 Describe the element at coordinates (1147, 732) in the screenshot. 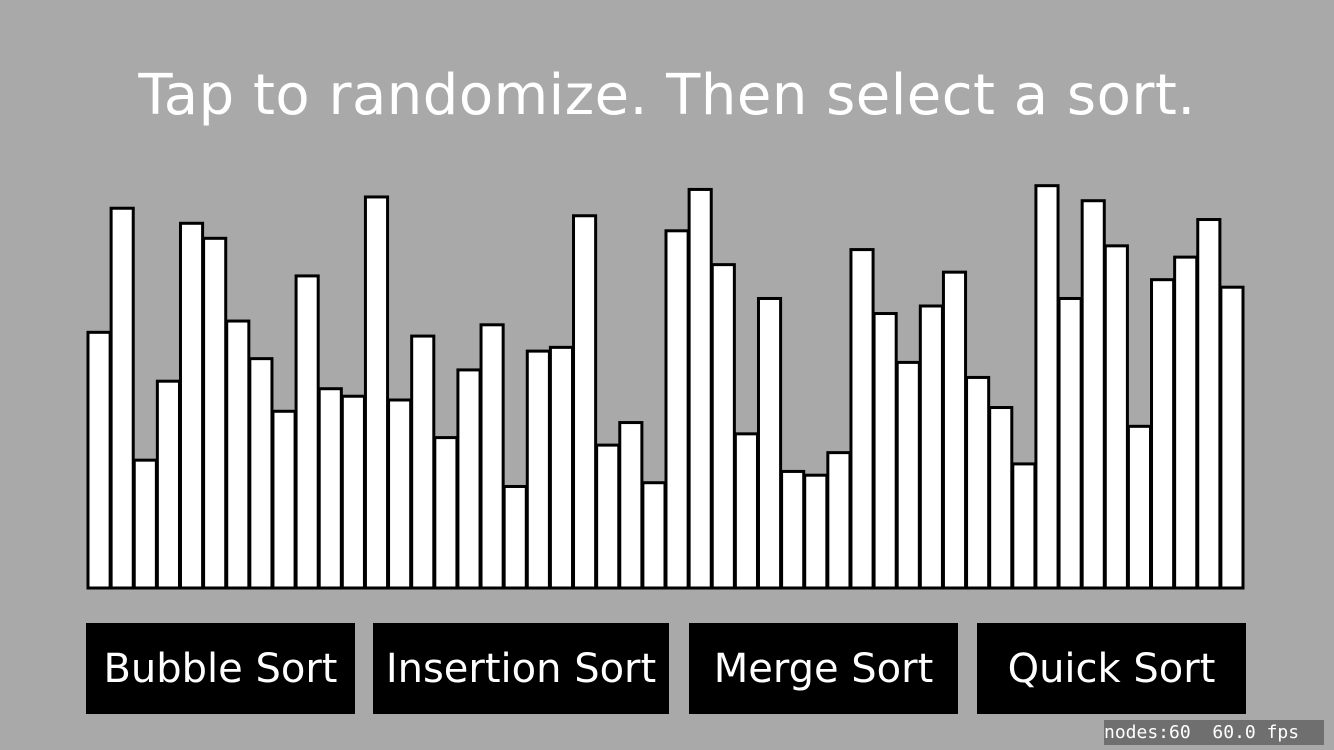

I see `node-count: nodes:60` at that location.